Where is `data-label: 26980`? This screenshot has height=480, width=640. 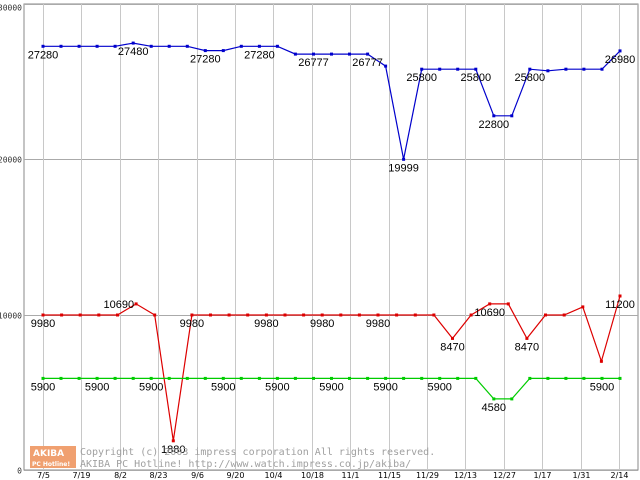 data-label: 26980 is located at coordinates (620, 60).